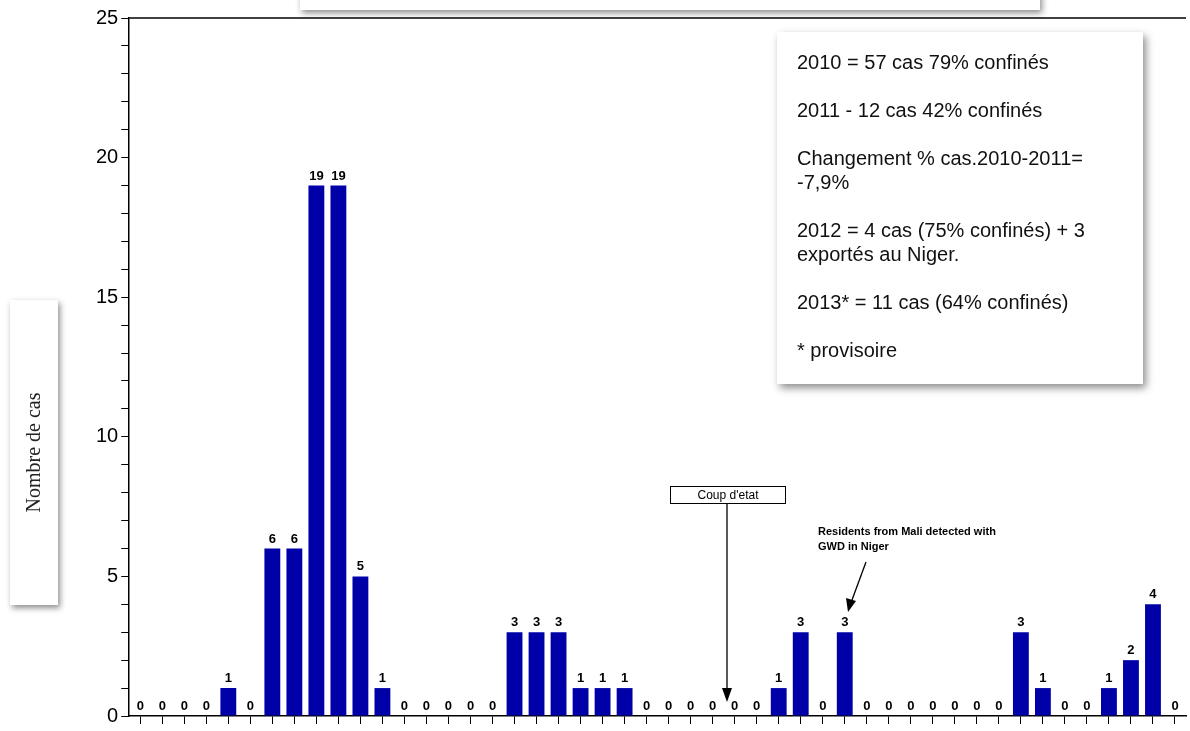  Describe the element at coordinates (920, 110) in the screenshot. I see `annotation: 2011 - 12 cas 42% confinés` at that location.